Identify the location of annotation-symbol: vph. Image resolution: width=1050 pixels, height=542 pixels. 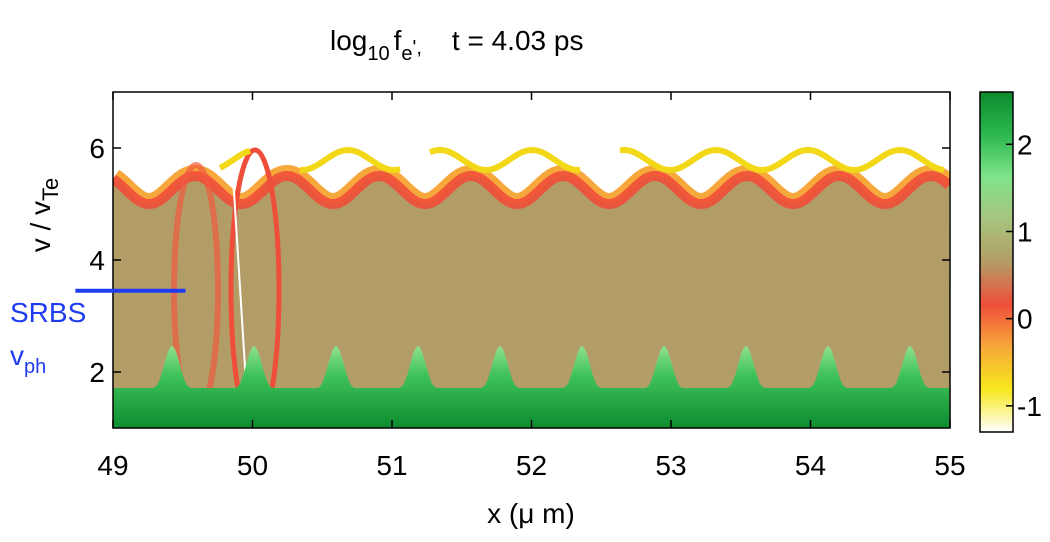
(28, 359).